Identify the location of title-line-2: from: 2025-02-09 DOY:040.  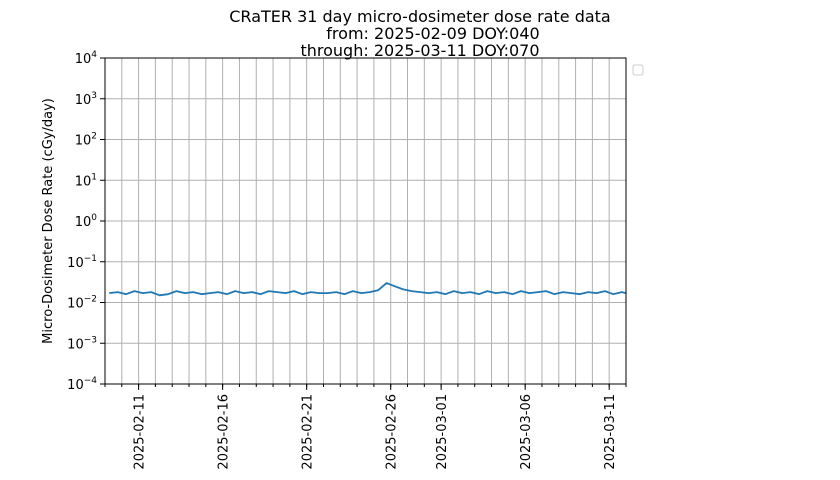
(432, 33).